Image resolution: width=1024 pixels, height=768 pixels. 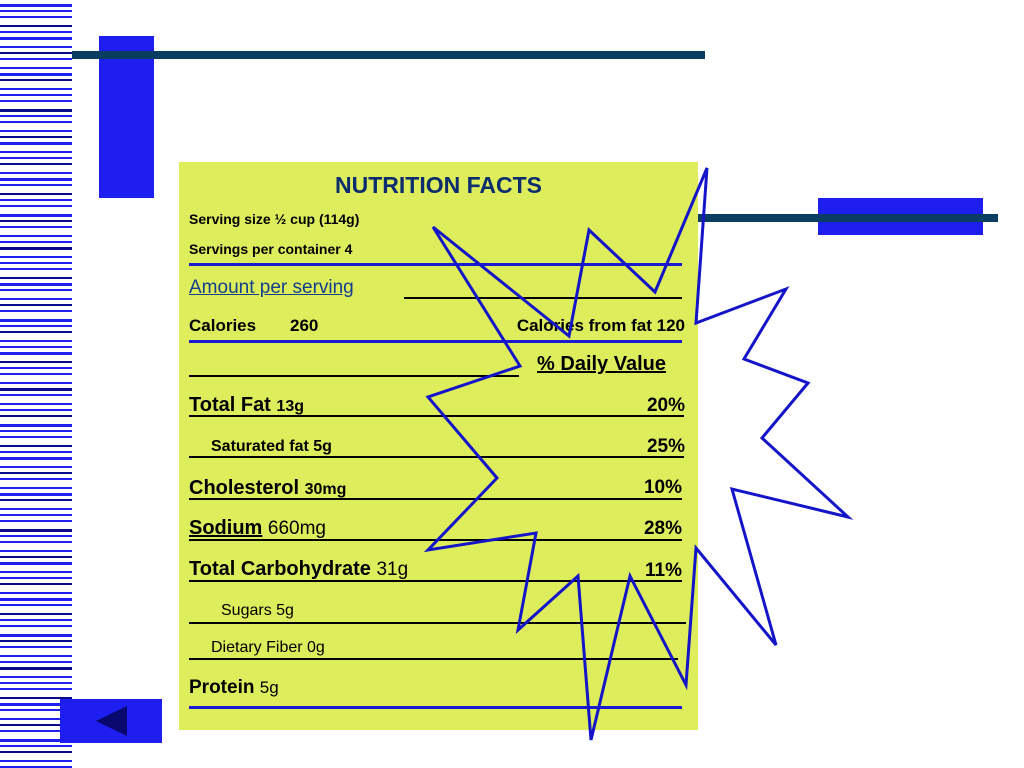 I want to click on nutrient-row-sodium: Sodium 660mg, so click(x=257, y=528).